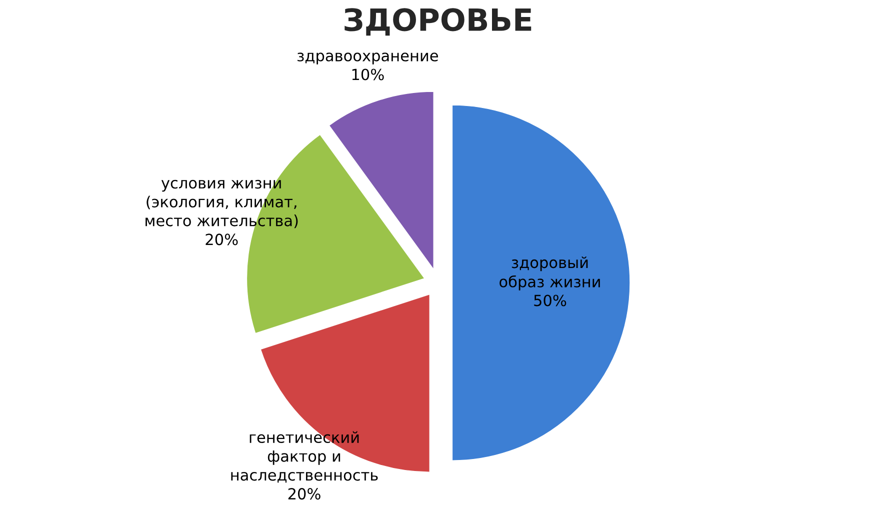  What do you see at coordinates (550, 273) in the screenshot?
I see `slice-label: здоровый образ жизни` at bounding box center [550, 273].